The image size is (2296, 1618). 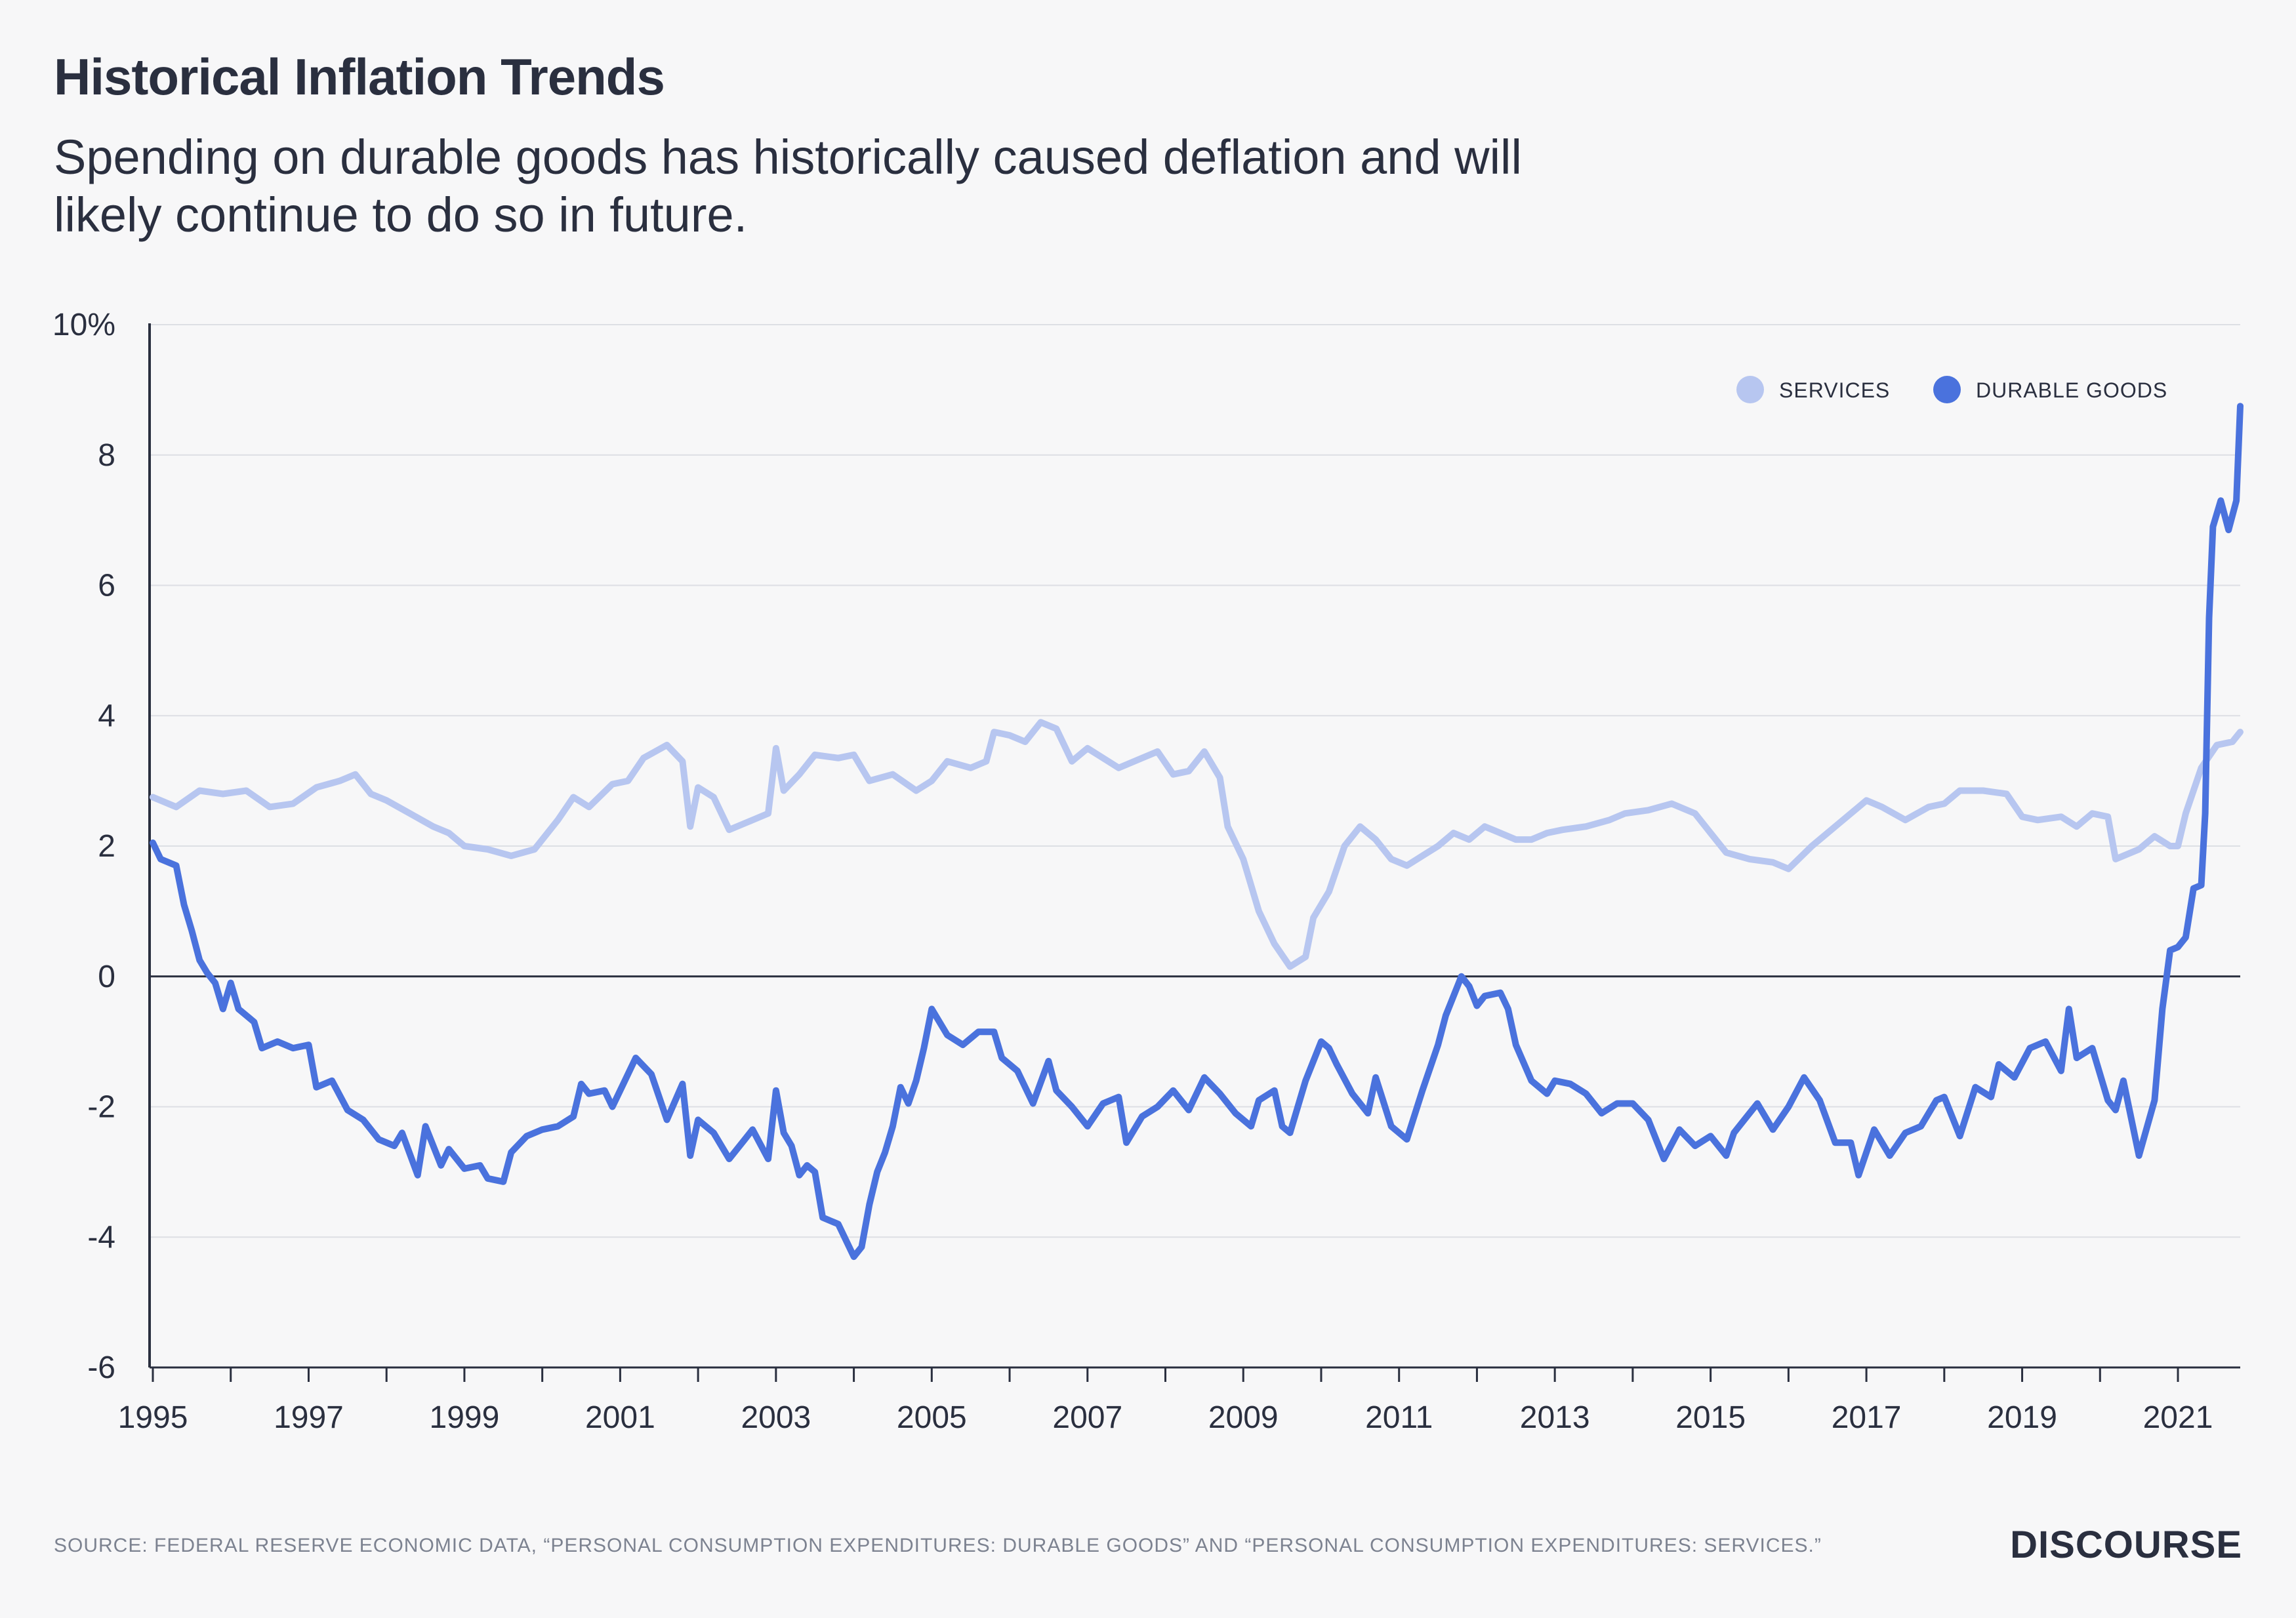 What do you see at coordinates (1197, 845) in the screenshot?
I see `series-line-services` at bounding box center [1197, 845].